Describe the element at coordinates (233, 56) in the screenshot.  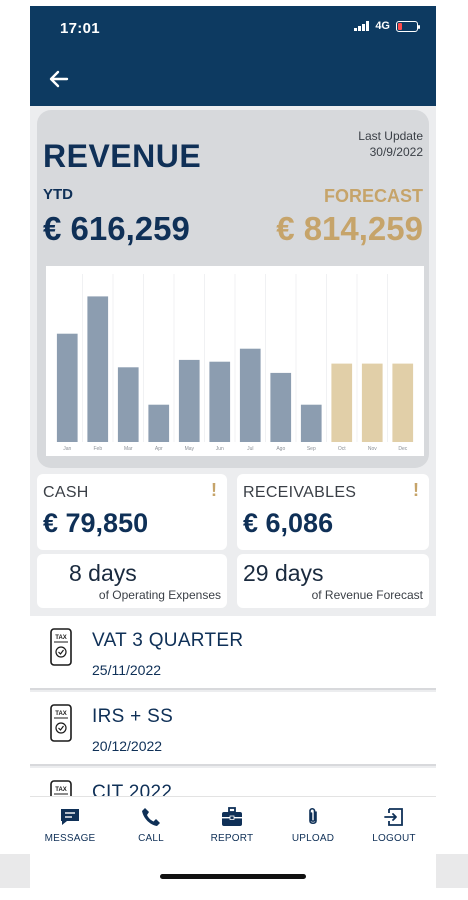
I see `app-header: 17:01 4G` at that location.